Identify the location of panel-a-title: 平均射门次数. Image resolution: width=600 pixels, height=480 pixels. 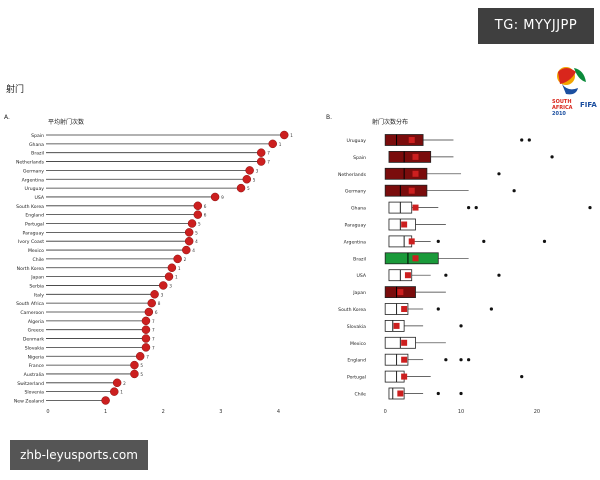
(66, 122).